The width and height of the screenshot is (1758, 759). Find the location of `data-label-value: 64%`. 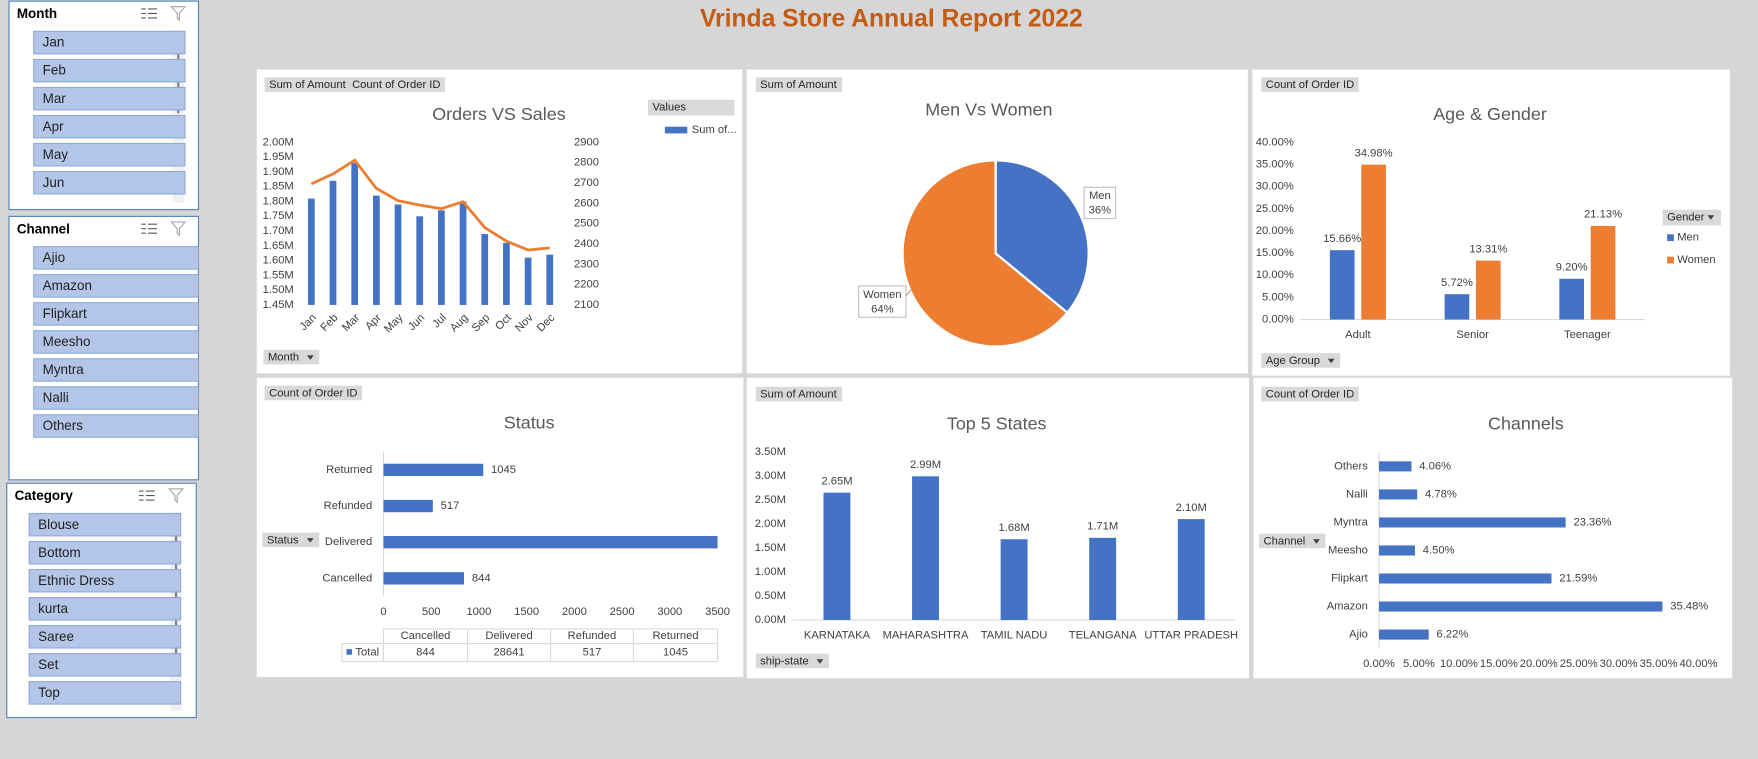

data-label-value: 64% is located at coordinates (882, 309).